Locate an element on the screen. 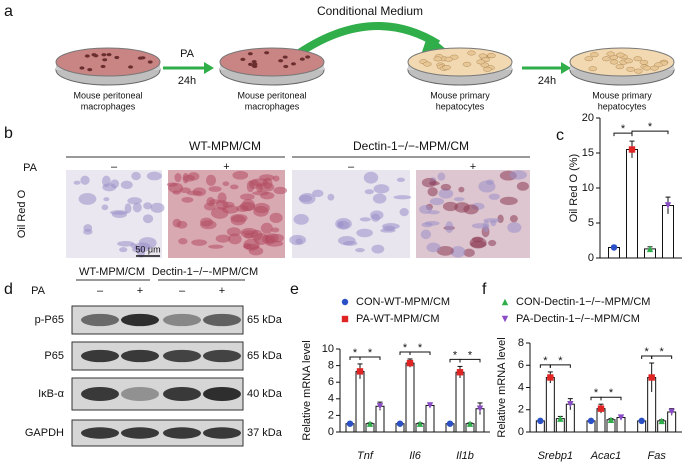  protein-label: P65 is located at coordinates (54, 356).